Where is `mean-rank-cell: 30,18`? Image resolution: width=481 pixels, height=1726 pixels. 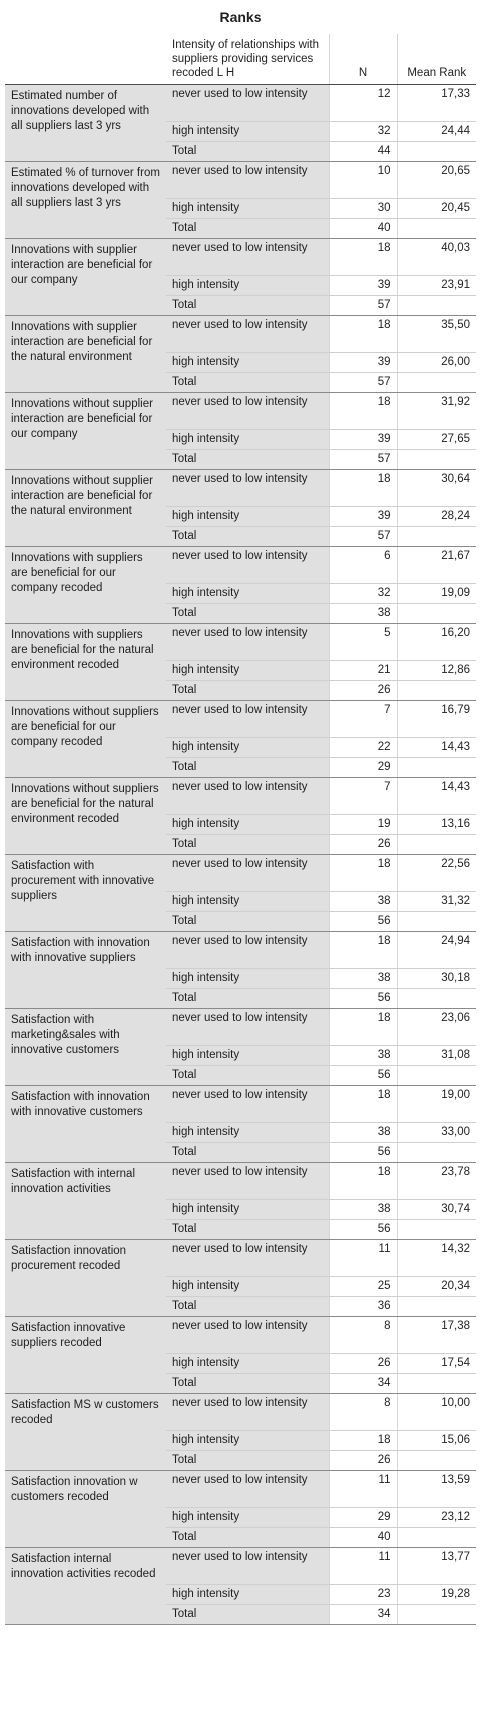
mean-rank-cell: 30,18 is located at coordinates (436, 978).